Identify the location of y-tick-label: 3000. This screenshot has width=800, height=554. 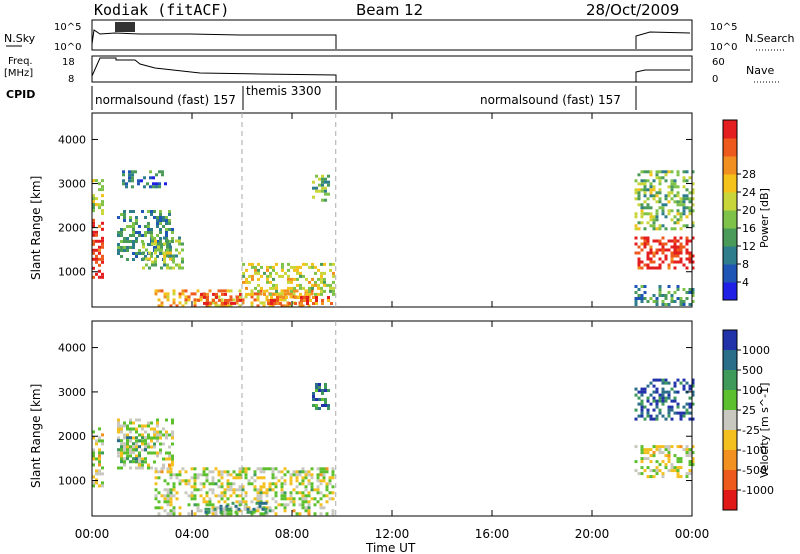
(72, 392).